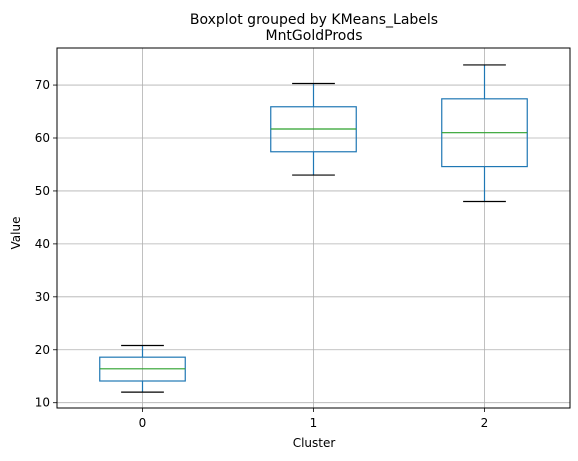 The image size is (578, 461). Describe the element at coordinates (42, 244) in the screenshot. I see `y-tick-label: 40` at that location.